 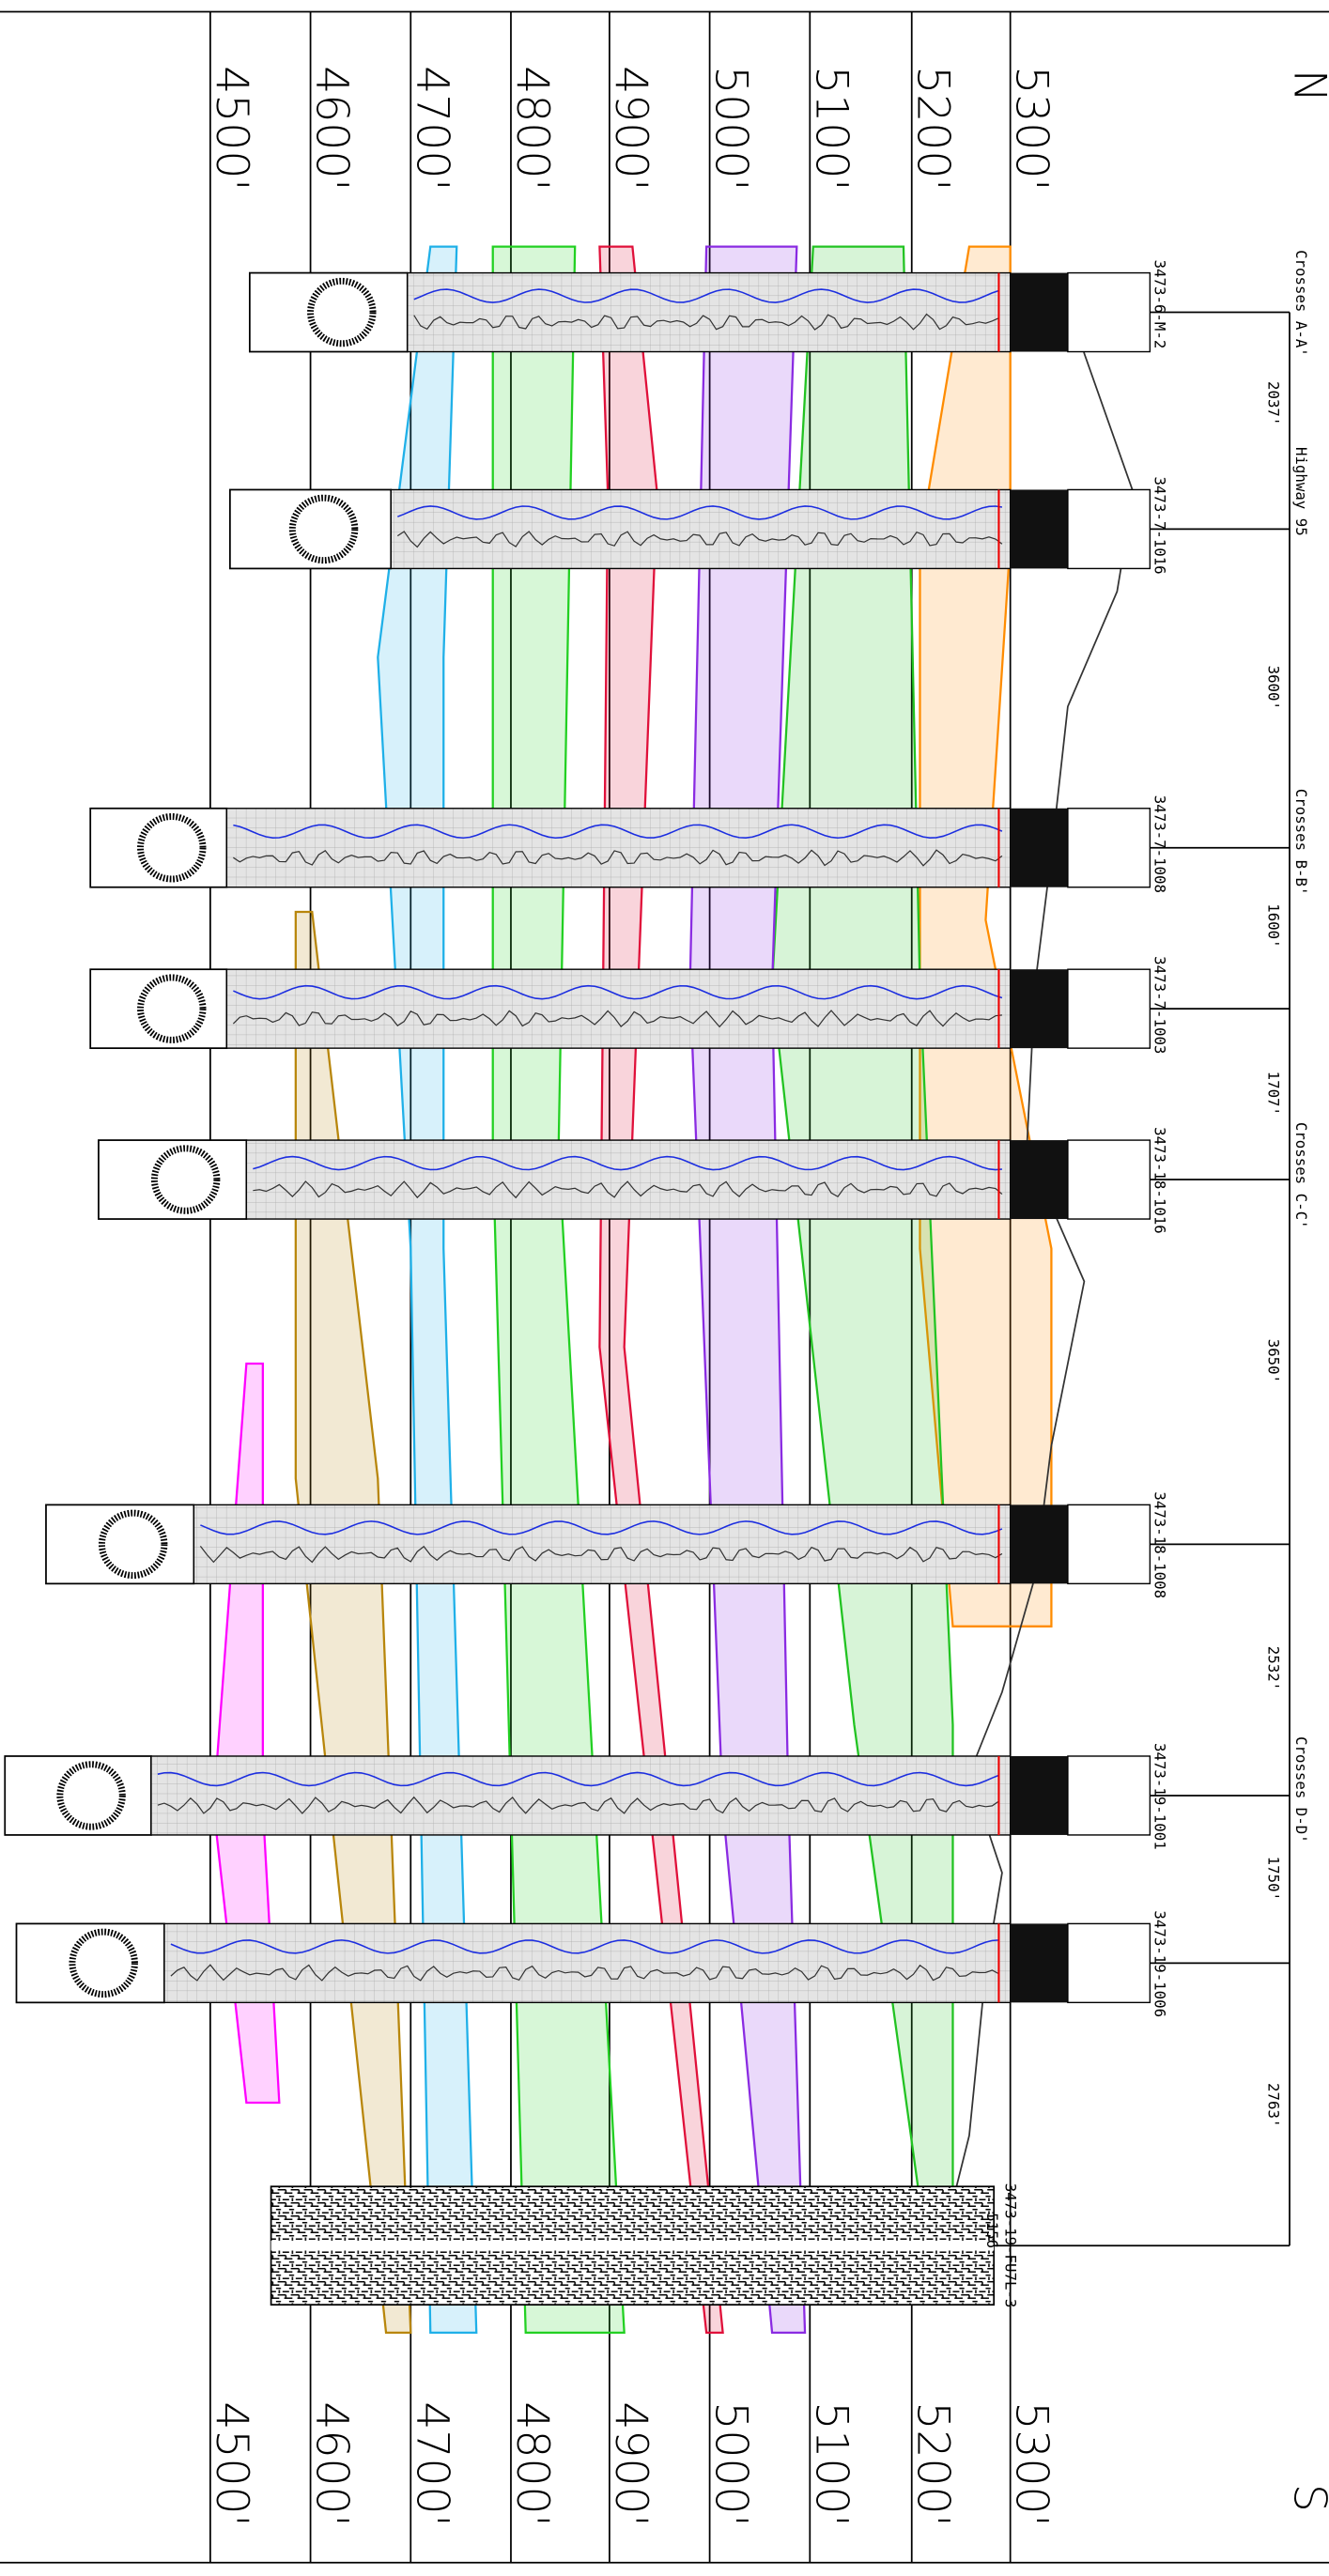 What do you see at coordinates (332, 128) in the screenshot?
I see `elevation-label-top: 4600'` at bounding box center [332, 128].